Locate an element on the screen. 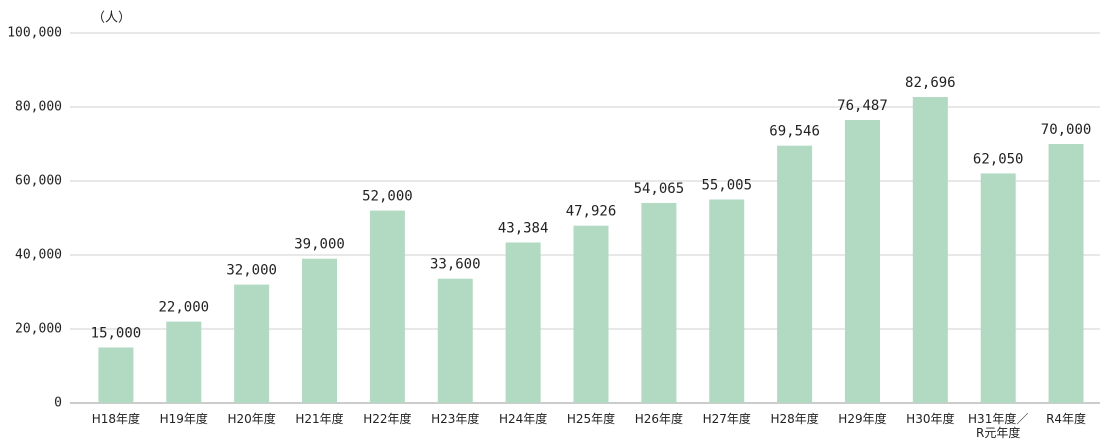 The width and height of the screenshot is (1105, 447). y-tick-label: 40,000 is located at coordinates (38, 255).